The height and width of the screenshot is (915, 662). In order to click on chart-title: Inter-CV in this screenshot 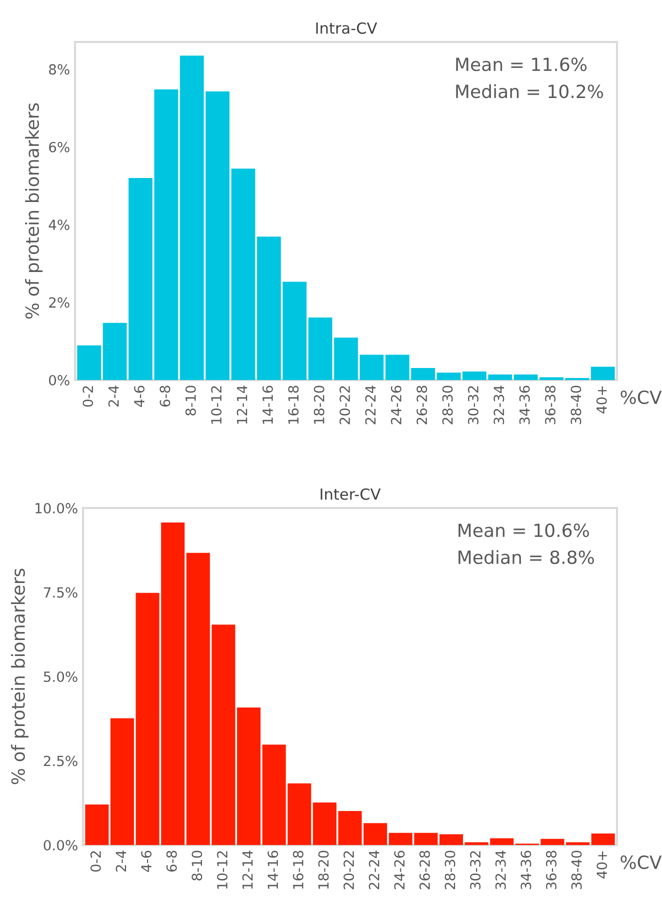, I will do `click(350, 494)`.